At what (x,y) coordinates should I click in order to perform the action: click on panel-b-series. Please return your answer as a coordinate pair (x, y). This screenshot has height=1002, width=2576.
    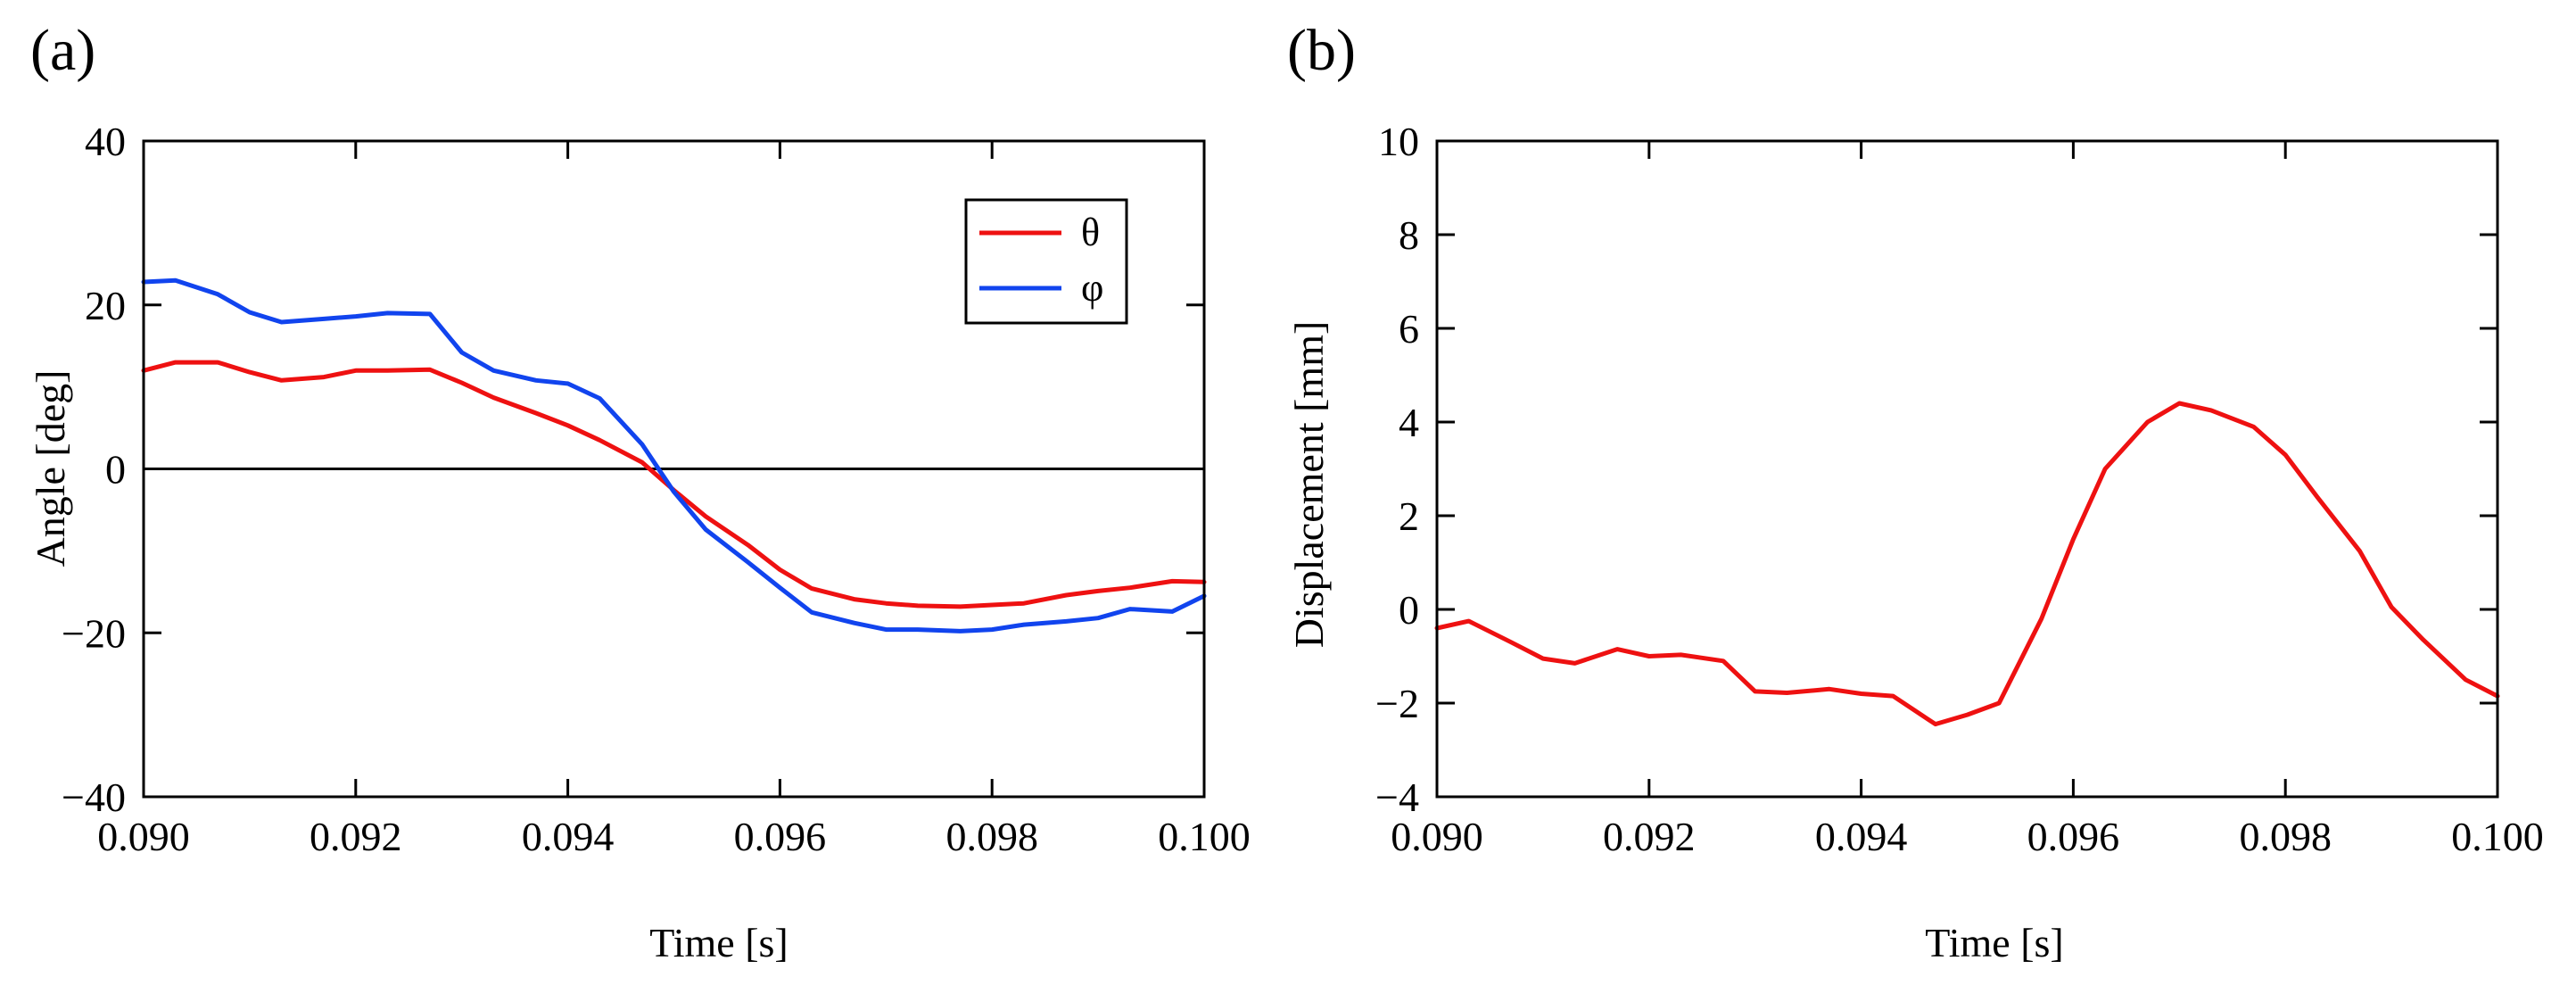
    Looking at the image, I should click on (1967, 564).